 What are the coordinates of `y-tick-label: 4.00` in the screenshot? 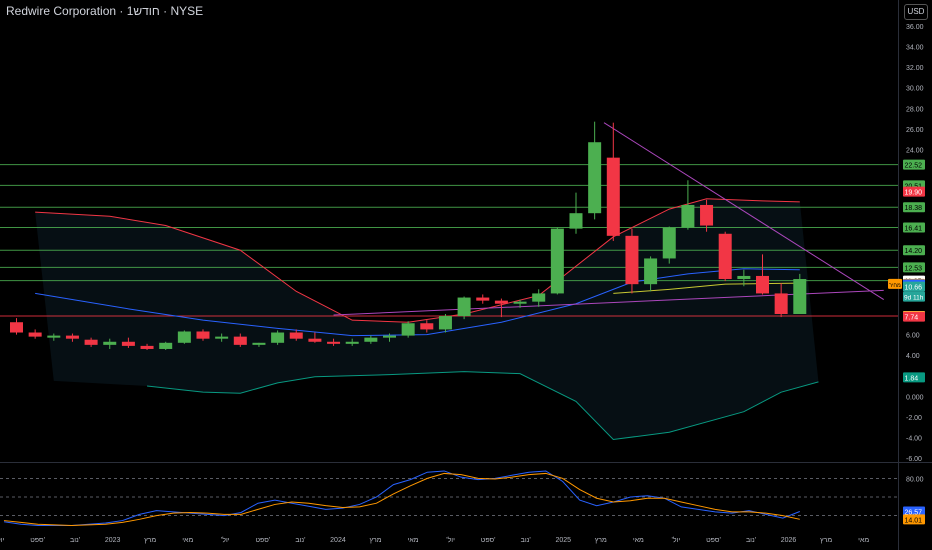 It's located at (913, 356).